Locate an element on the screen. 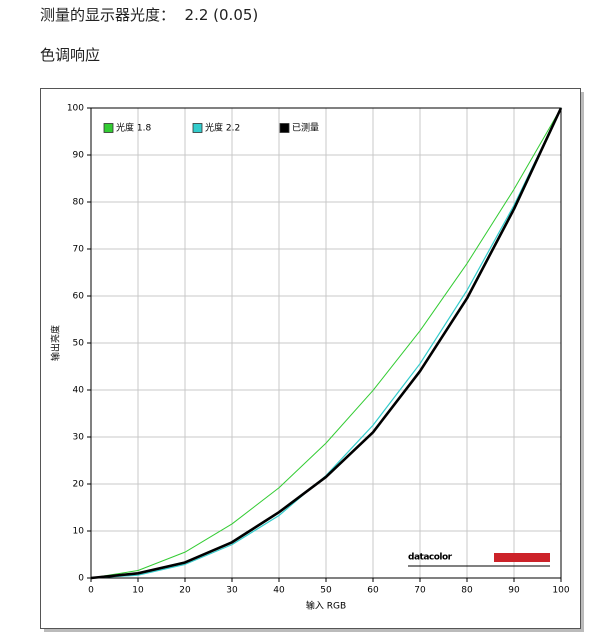 The image size is (613, 634). y-tick-label: 20 is located at coordinates (79, 485).